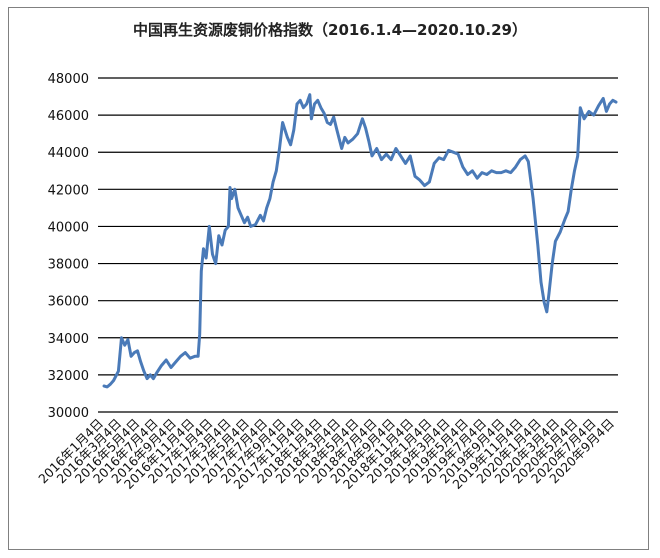  I want to click on y-tick-label: 48000, so click(68, 79).